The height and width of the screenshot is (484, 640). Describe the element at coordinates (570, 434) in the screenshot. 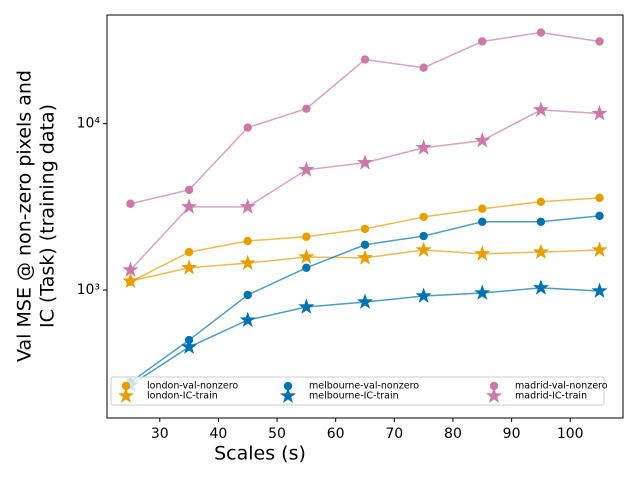

I see `x-tick-label: 100` at that location.